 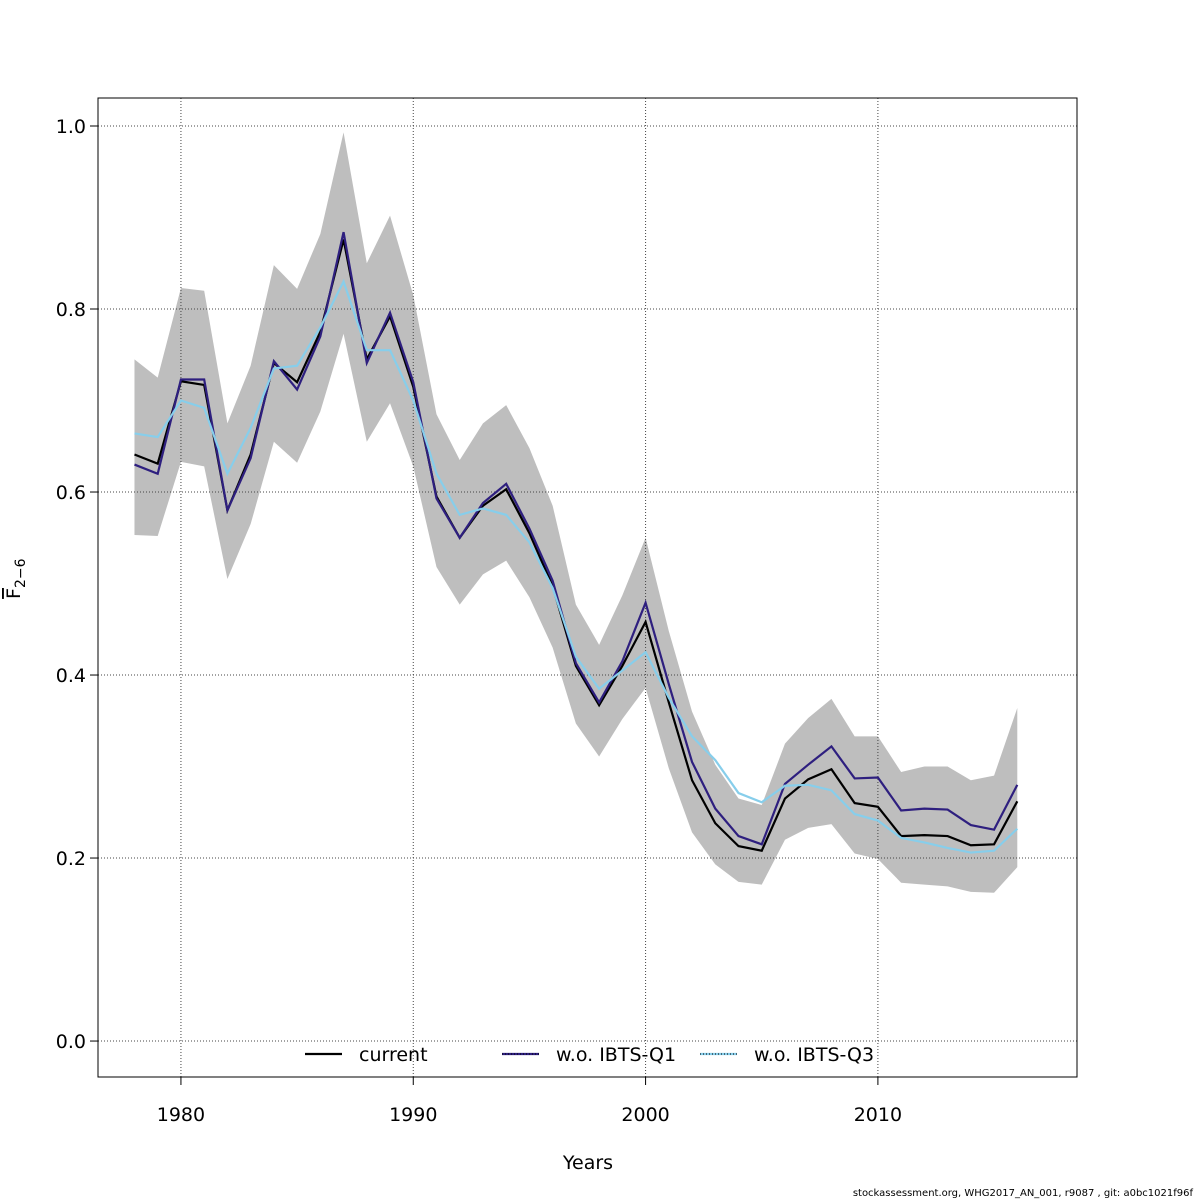 What do you see at coordinates (413, 1115) in the screenshot?
I see `x-tick-label: 1990` at bounding box center [413, 1115].